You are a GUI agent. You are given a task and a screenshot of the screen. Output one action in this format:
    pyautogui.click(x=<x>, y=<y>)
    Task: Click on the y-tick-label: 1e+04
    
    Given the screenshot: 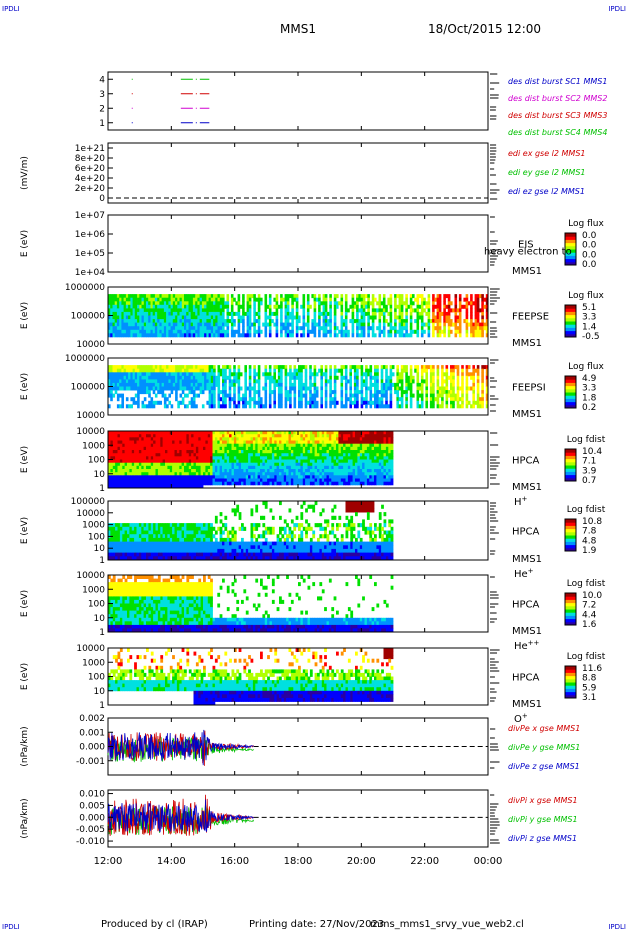 What is the action you would take?
    pyautogui.click(x=90, y=273)
    